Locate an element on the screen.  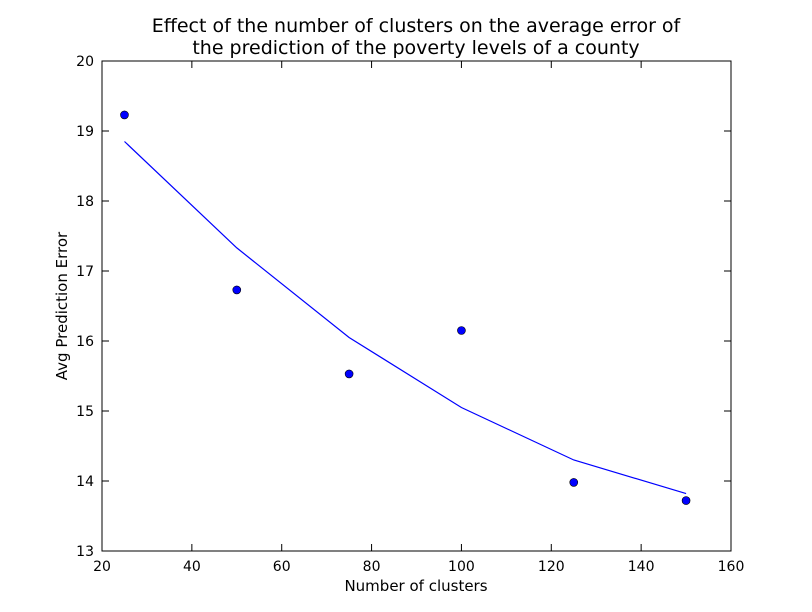
x-tick-label: 40 is located at coordinates (192, 567).